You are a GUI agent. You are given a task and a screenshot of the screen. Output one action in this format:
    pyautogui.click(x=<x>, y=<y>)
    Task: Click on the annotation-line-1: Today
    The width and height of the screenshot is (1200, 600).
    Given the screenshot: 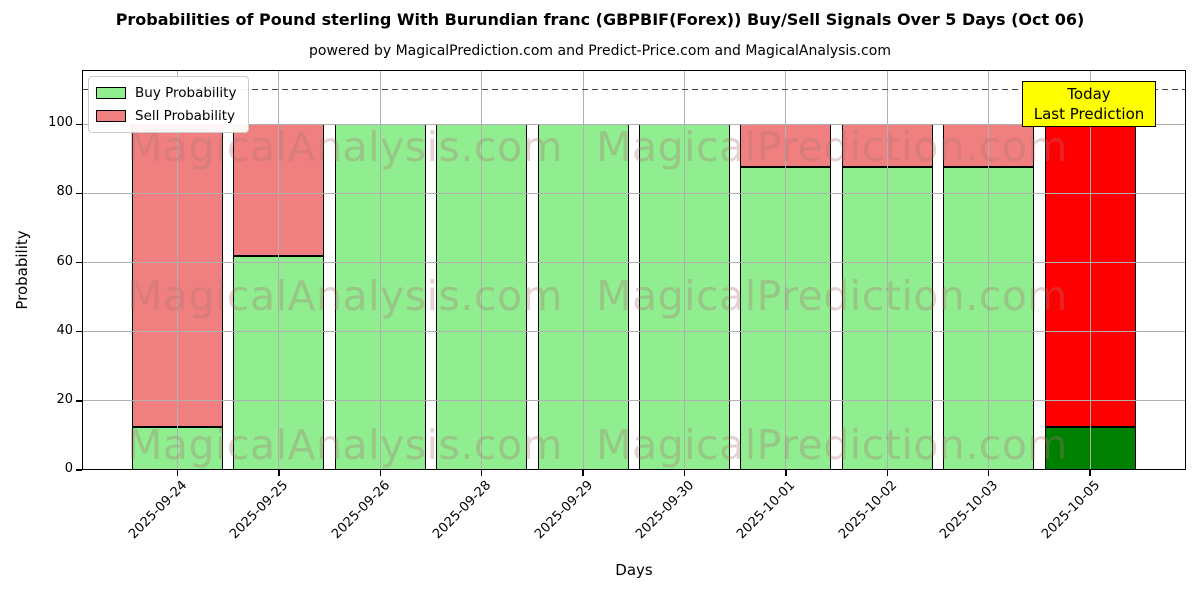 What is the action you would take?
    pyautogui.click(x=1089, y=94)
    